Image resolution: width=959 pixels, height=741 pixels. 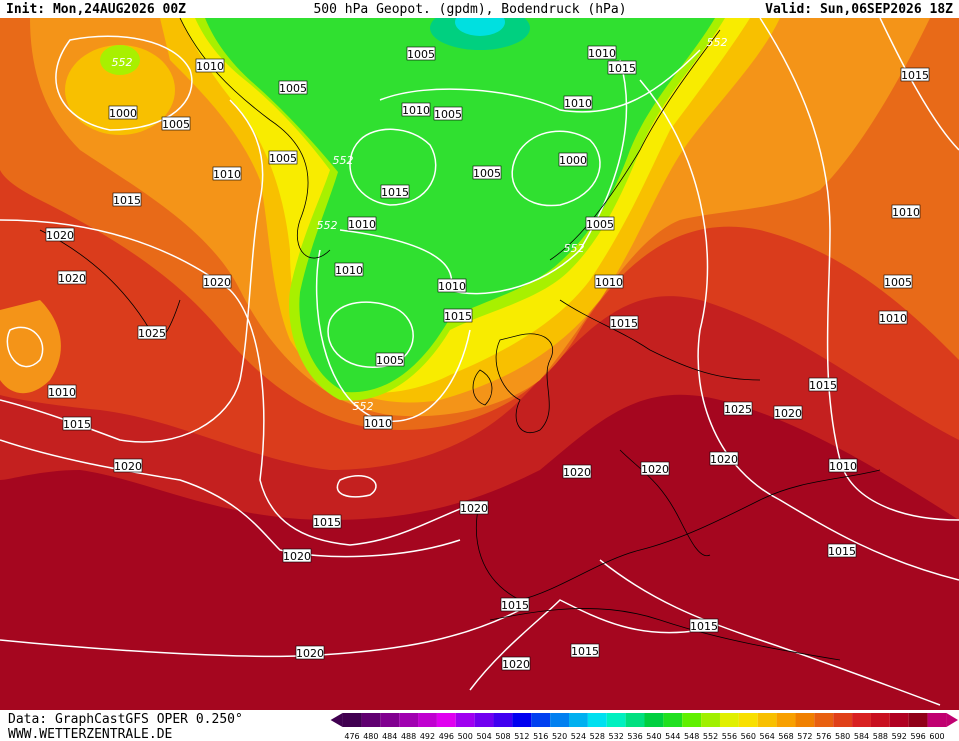 What do you see at coordinates (729, 736) in the screenshot?
I see `legend-label: 556` at bounding box center [729, 736].